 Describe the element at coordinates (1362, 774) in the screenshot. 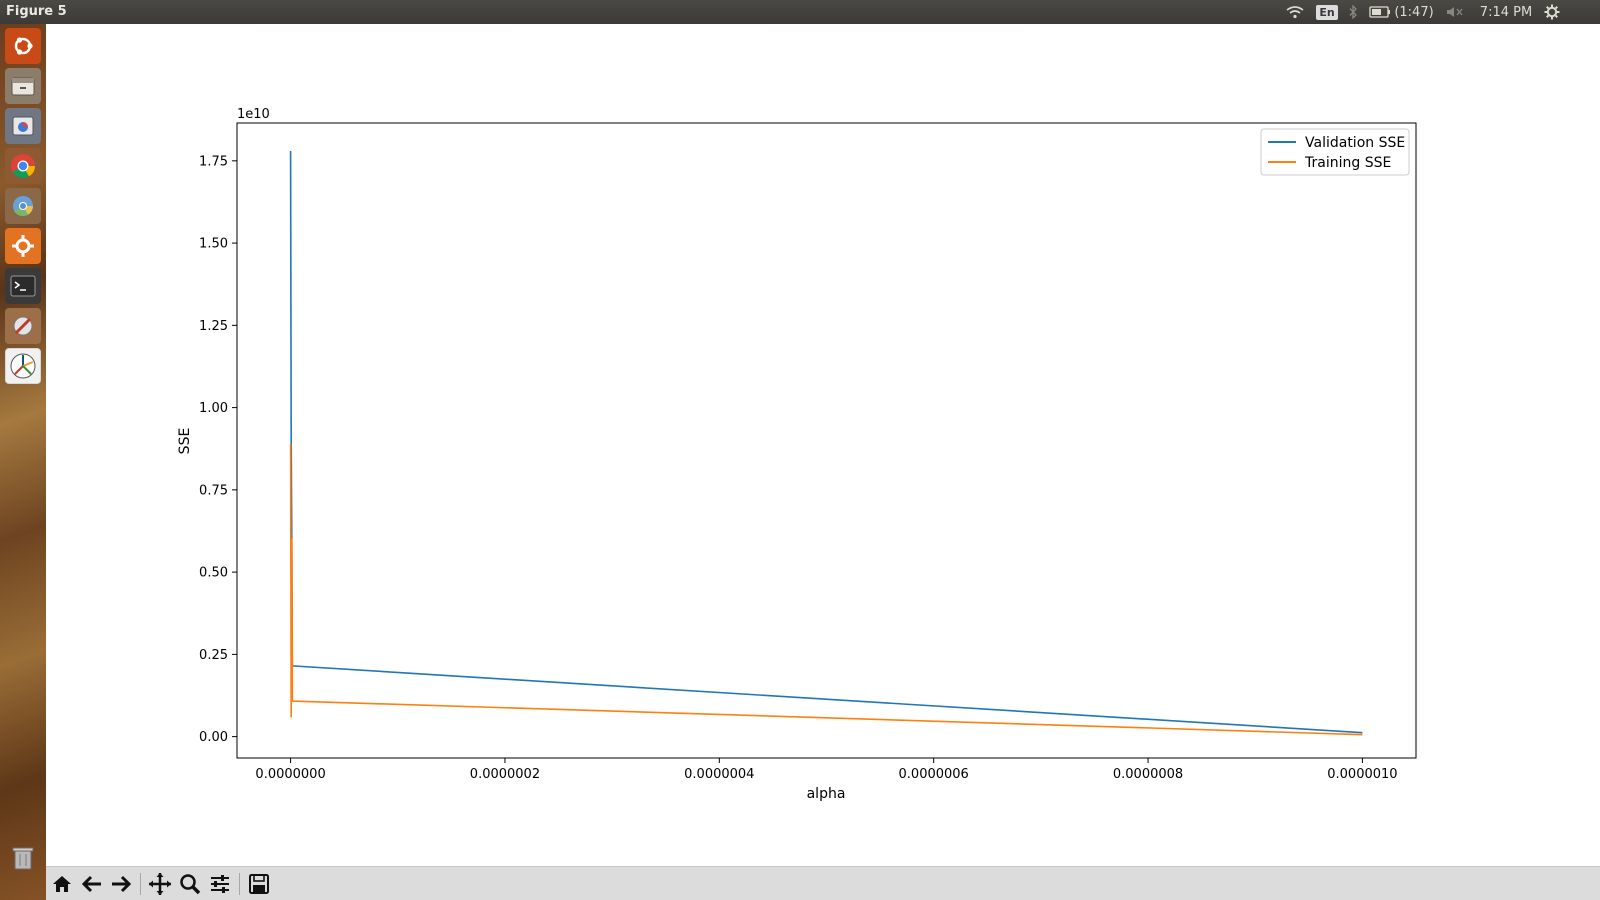

I see `x-tick-label: 0.0000010` at that location.